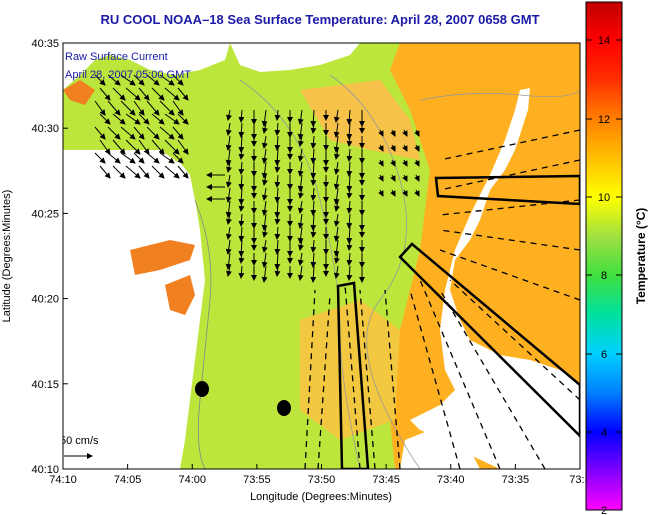  Describe the element at coordinates (45, 385) in the screenshot. I see `y-tick-label: 40:15` at that location.